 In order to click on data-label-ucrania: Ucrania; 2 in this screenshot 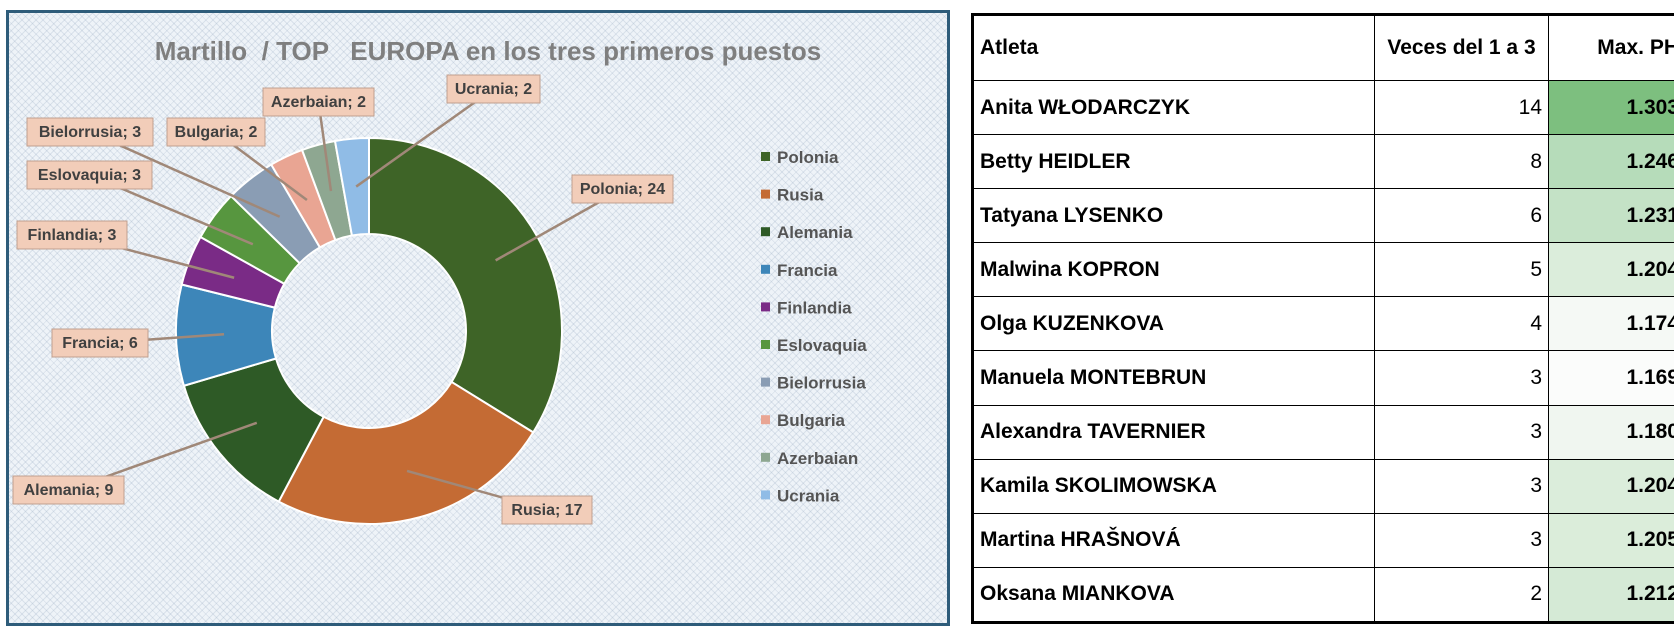, I will do `click(493, 89)`.